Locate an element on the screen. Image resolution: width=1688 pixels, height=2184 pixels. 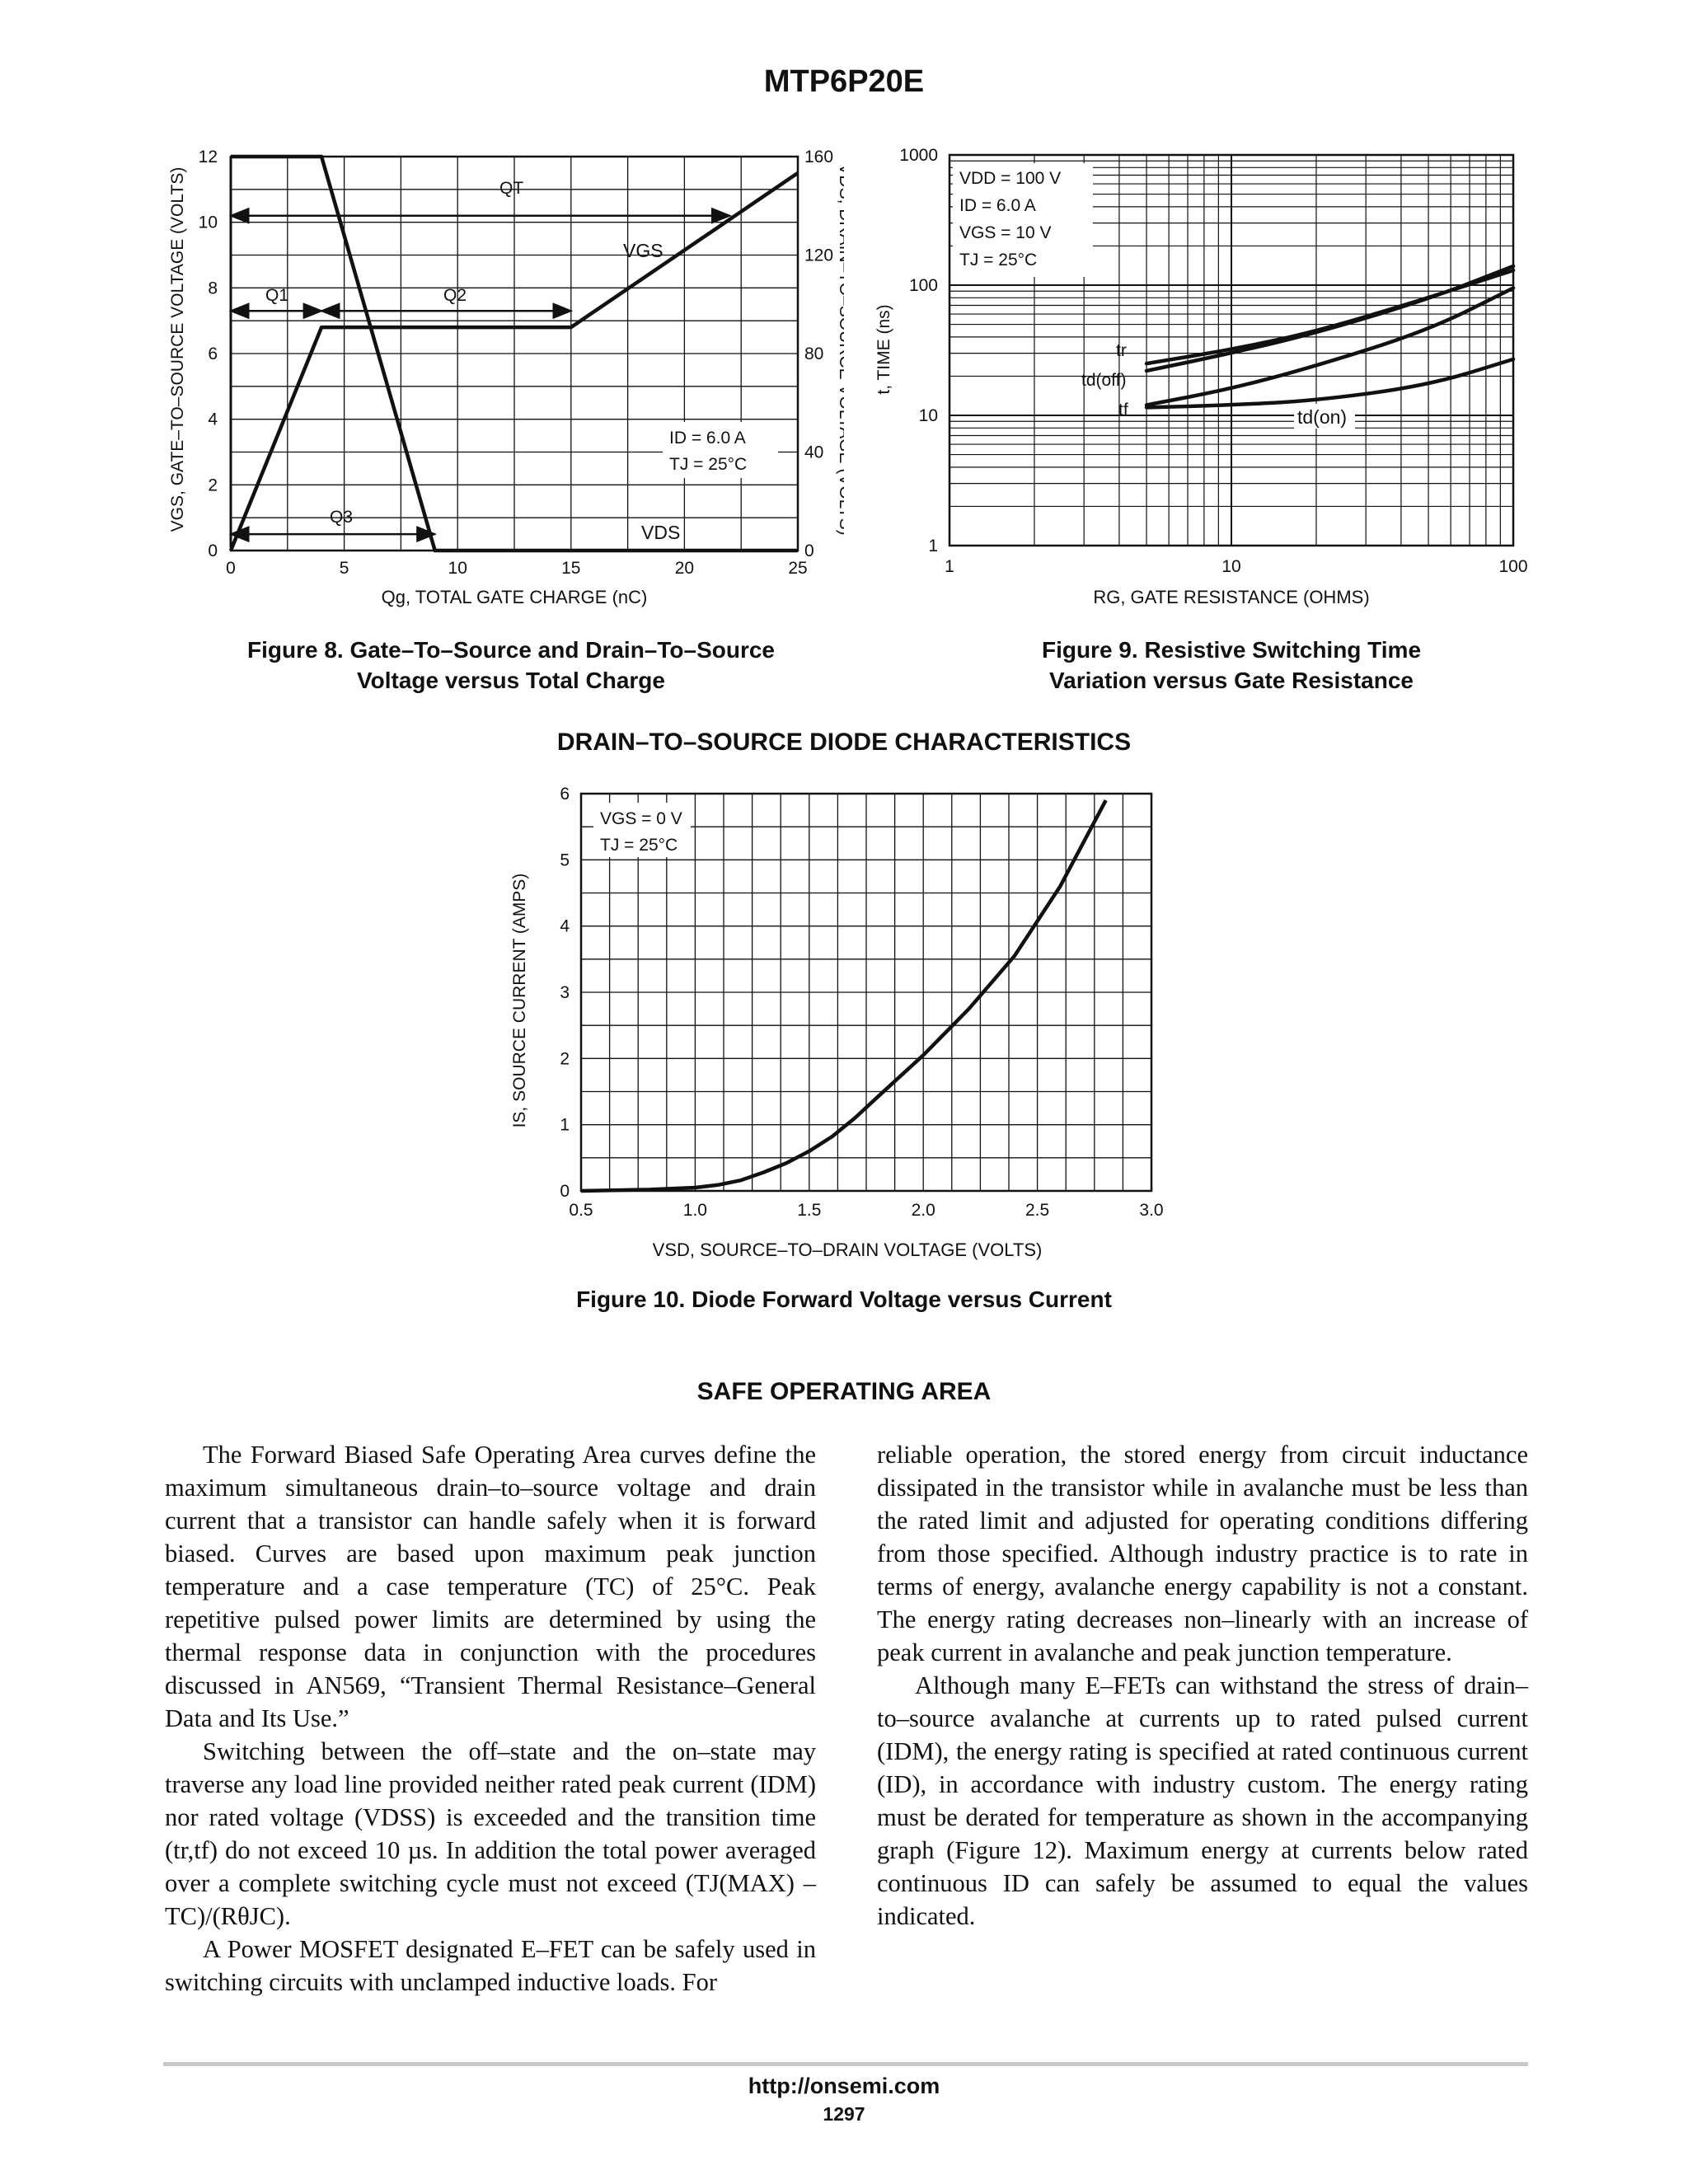
fig9-condition-vgs: VGS = 10 V is located at coordinates (1005, 232).